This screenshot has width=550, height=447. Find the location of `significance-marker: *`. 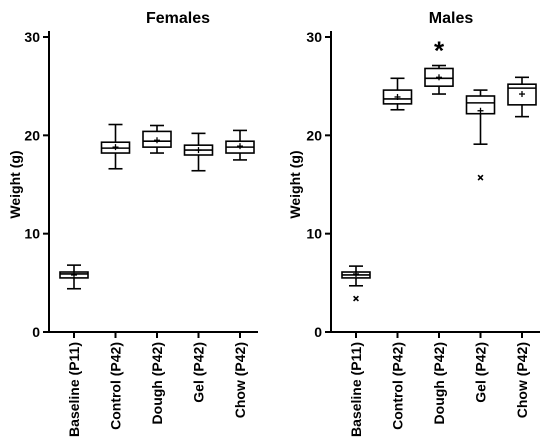

significance-marker: * is located at coordinates (439, 51).